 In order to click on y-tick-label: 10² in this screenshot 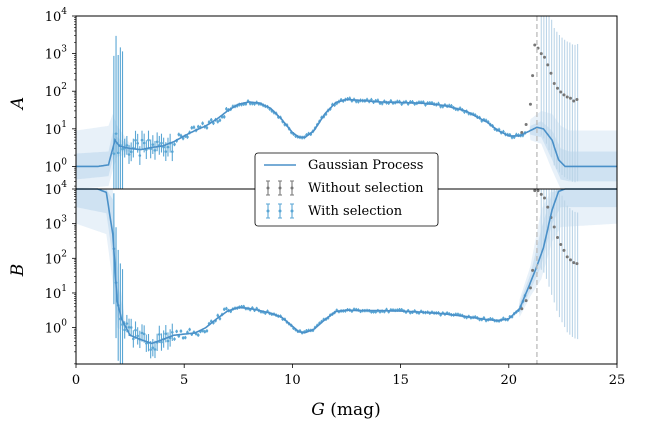, I will do `click(56, 258)`.